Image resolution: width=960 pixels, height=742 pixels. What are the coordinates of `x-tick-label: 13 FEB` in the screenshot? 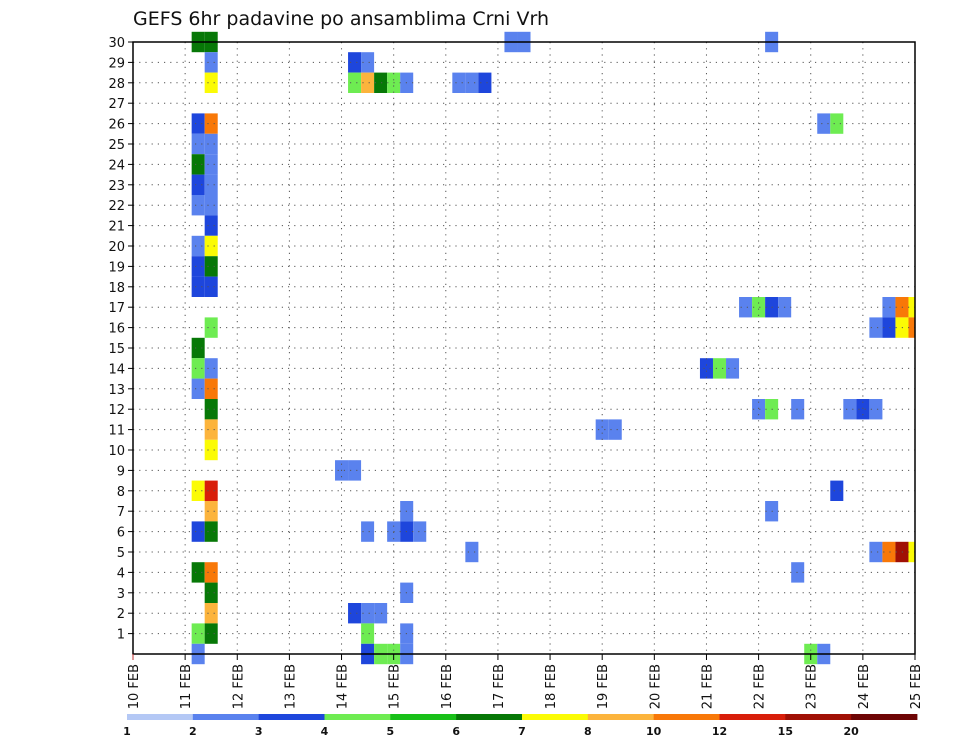 It's located at (290, 686).